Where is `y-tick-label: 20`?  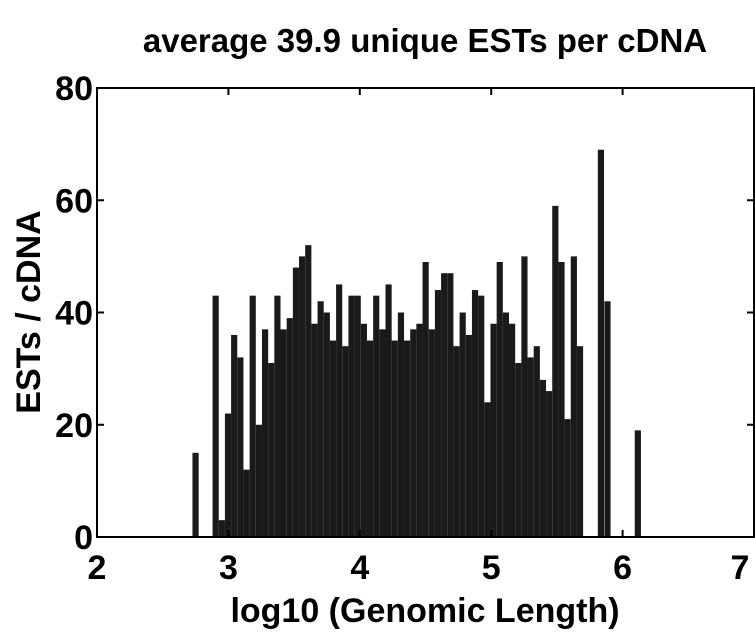 y-tick-label: 20 is located at coordinates (74, 426).